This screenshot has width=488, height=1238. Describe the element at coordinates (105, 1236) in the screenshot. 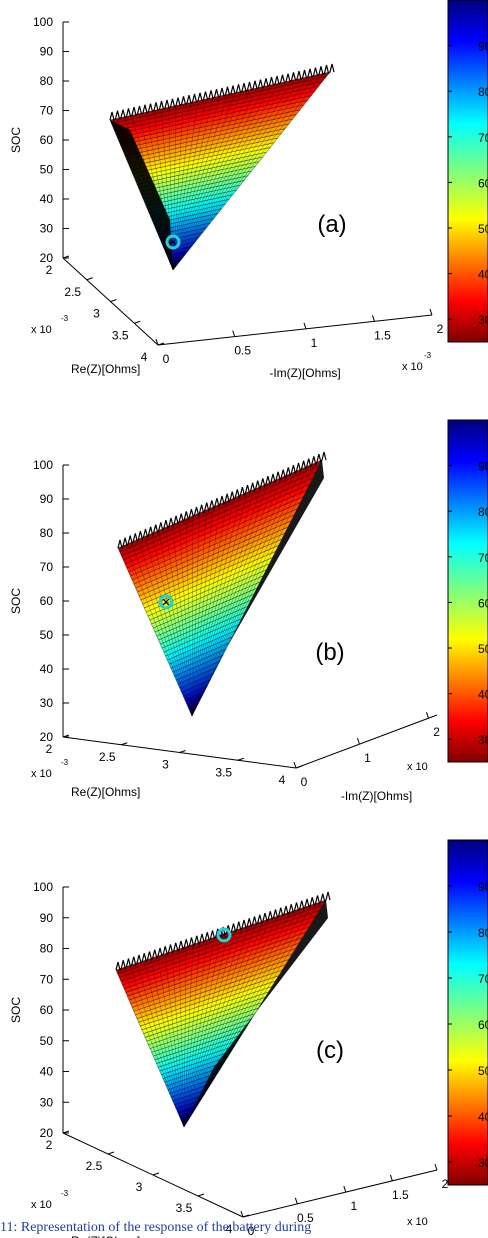

I see `x-axis-label: Re(Z)[Ohms]` at that location.